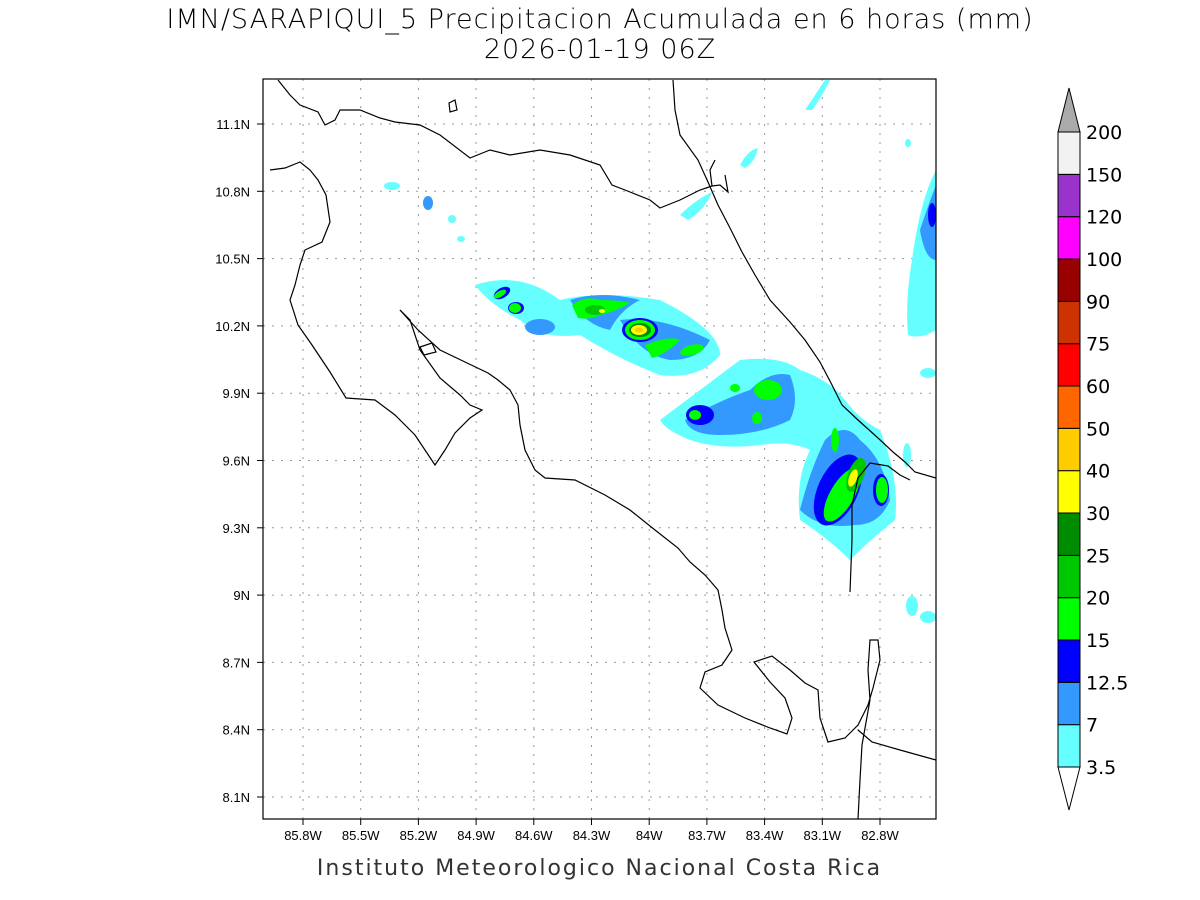  Describe the element at coordinates (376, 314) in the screenshot. I see `nicoya-coast` at that location.